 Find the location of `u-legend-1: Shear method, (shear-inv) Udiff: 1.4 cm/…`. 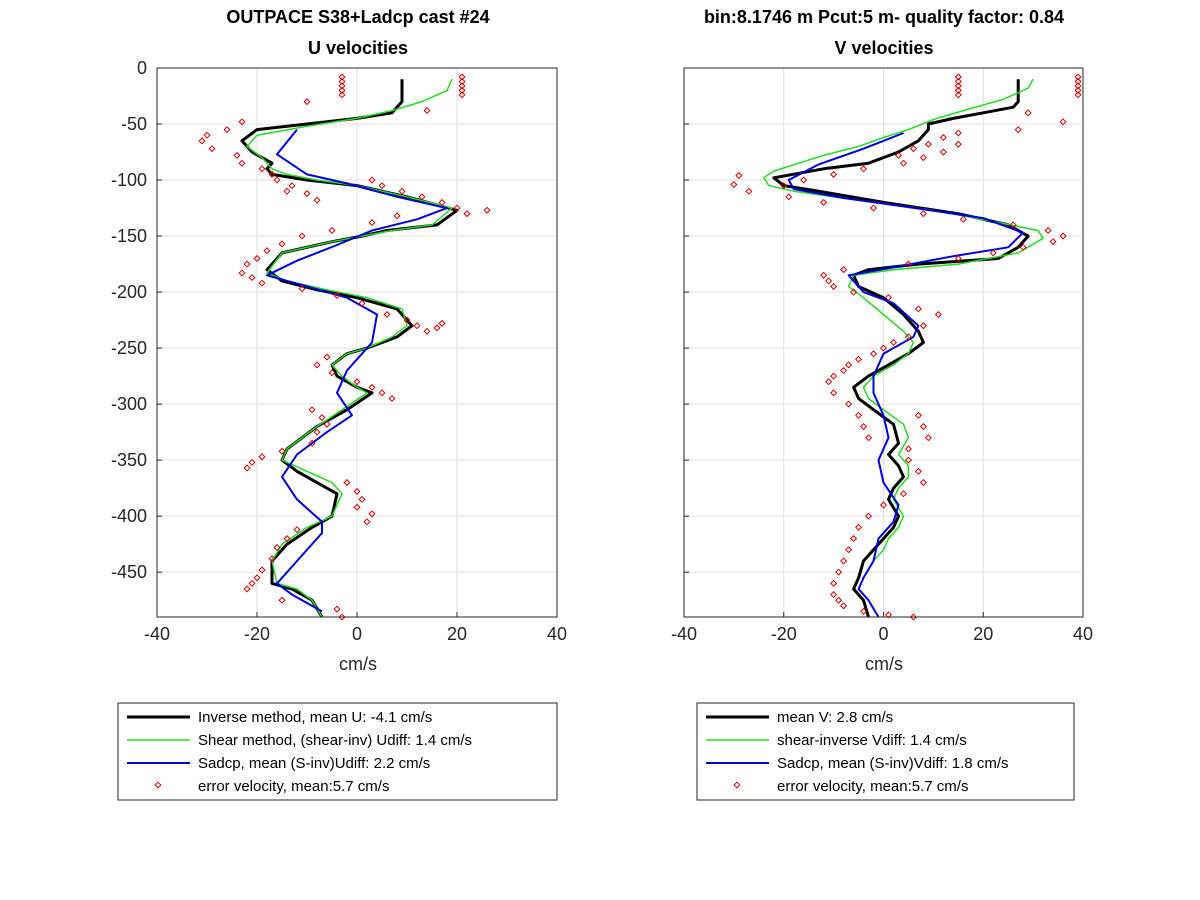

u-legend-1: Shear method, (shear-inv) Udiff: 1.4 cm/… is located at coordinates (335, 740).